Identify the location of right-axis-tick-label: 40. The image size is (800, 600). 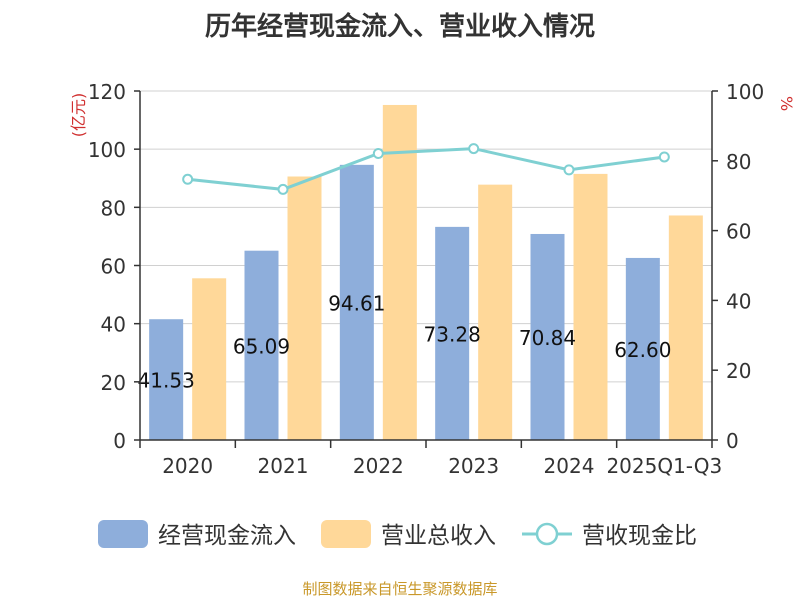
(738, 301).